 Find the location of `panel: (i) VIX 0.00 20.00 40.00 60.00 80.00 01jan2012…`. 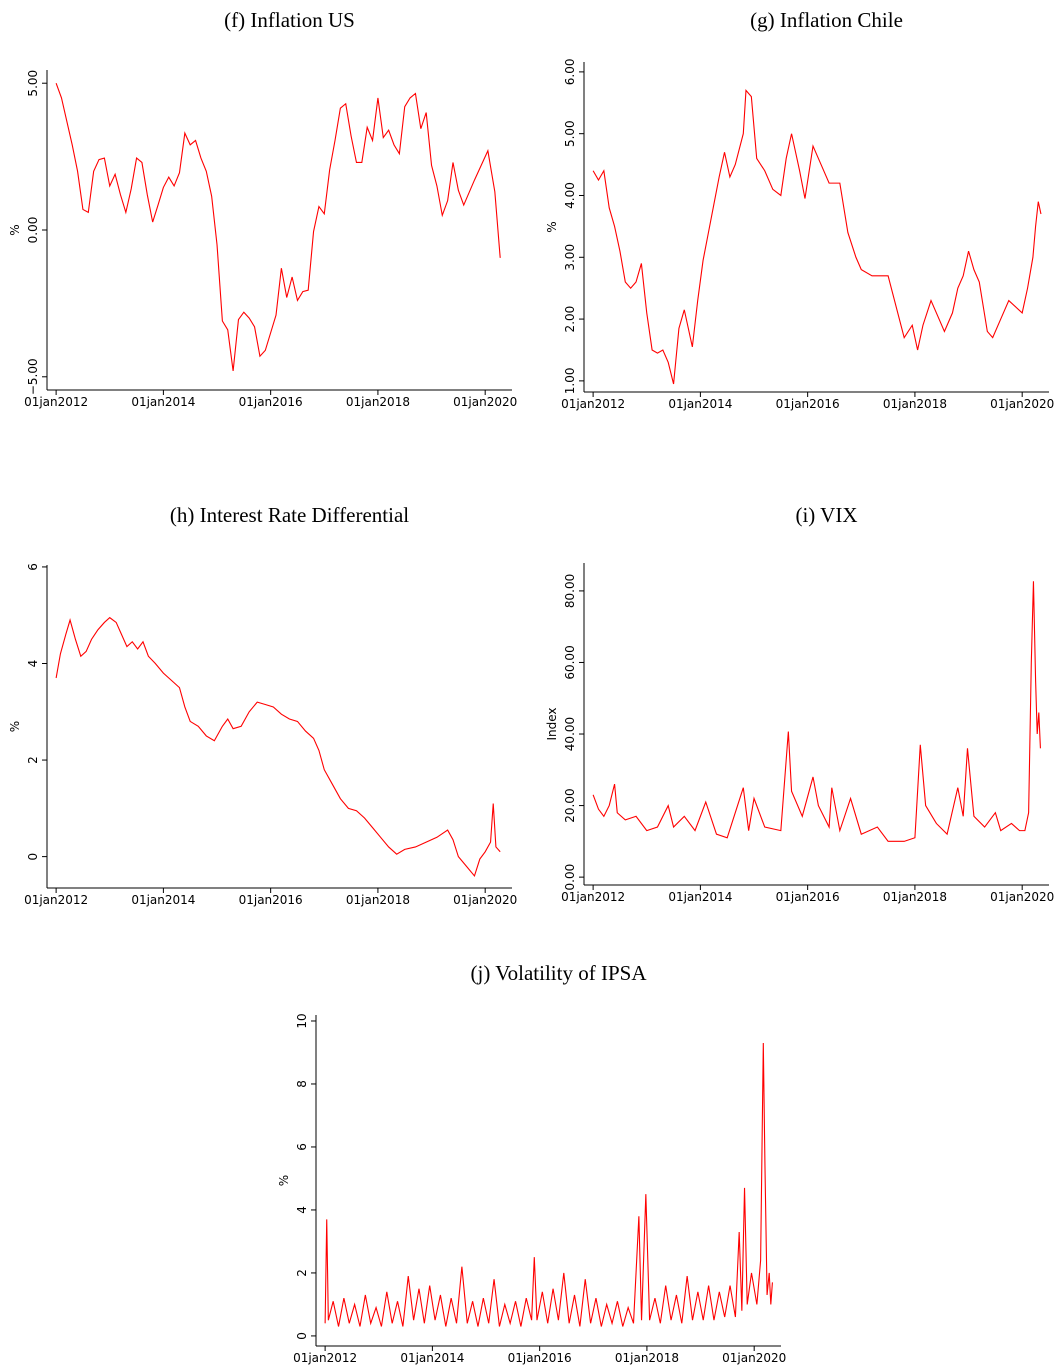

panel: (i) VIX 0.00 20.00 40.00 60.00 80.00 01jan2012… is located at coordinates (799, 703).